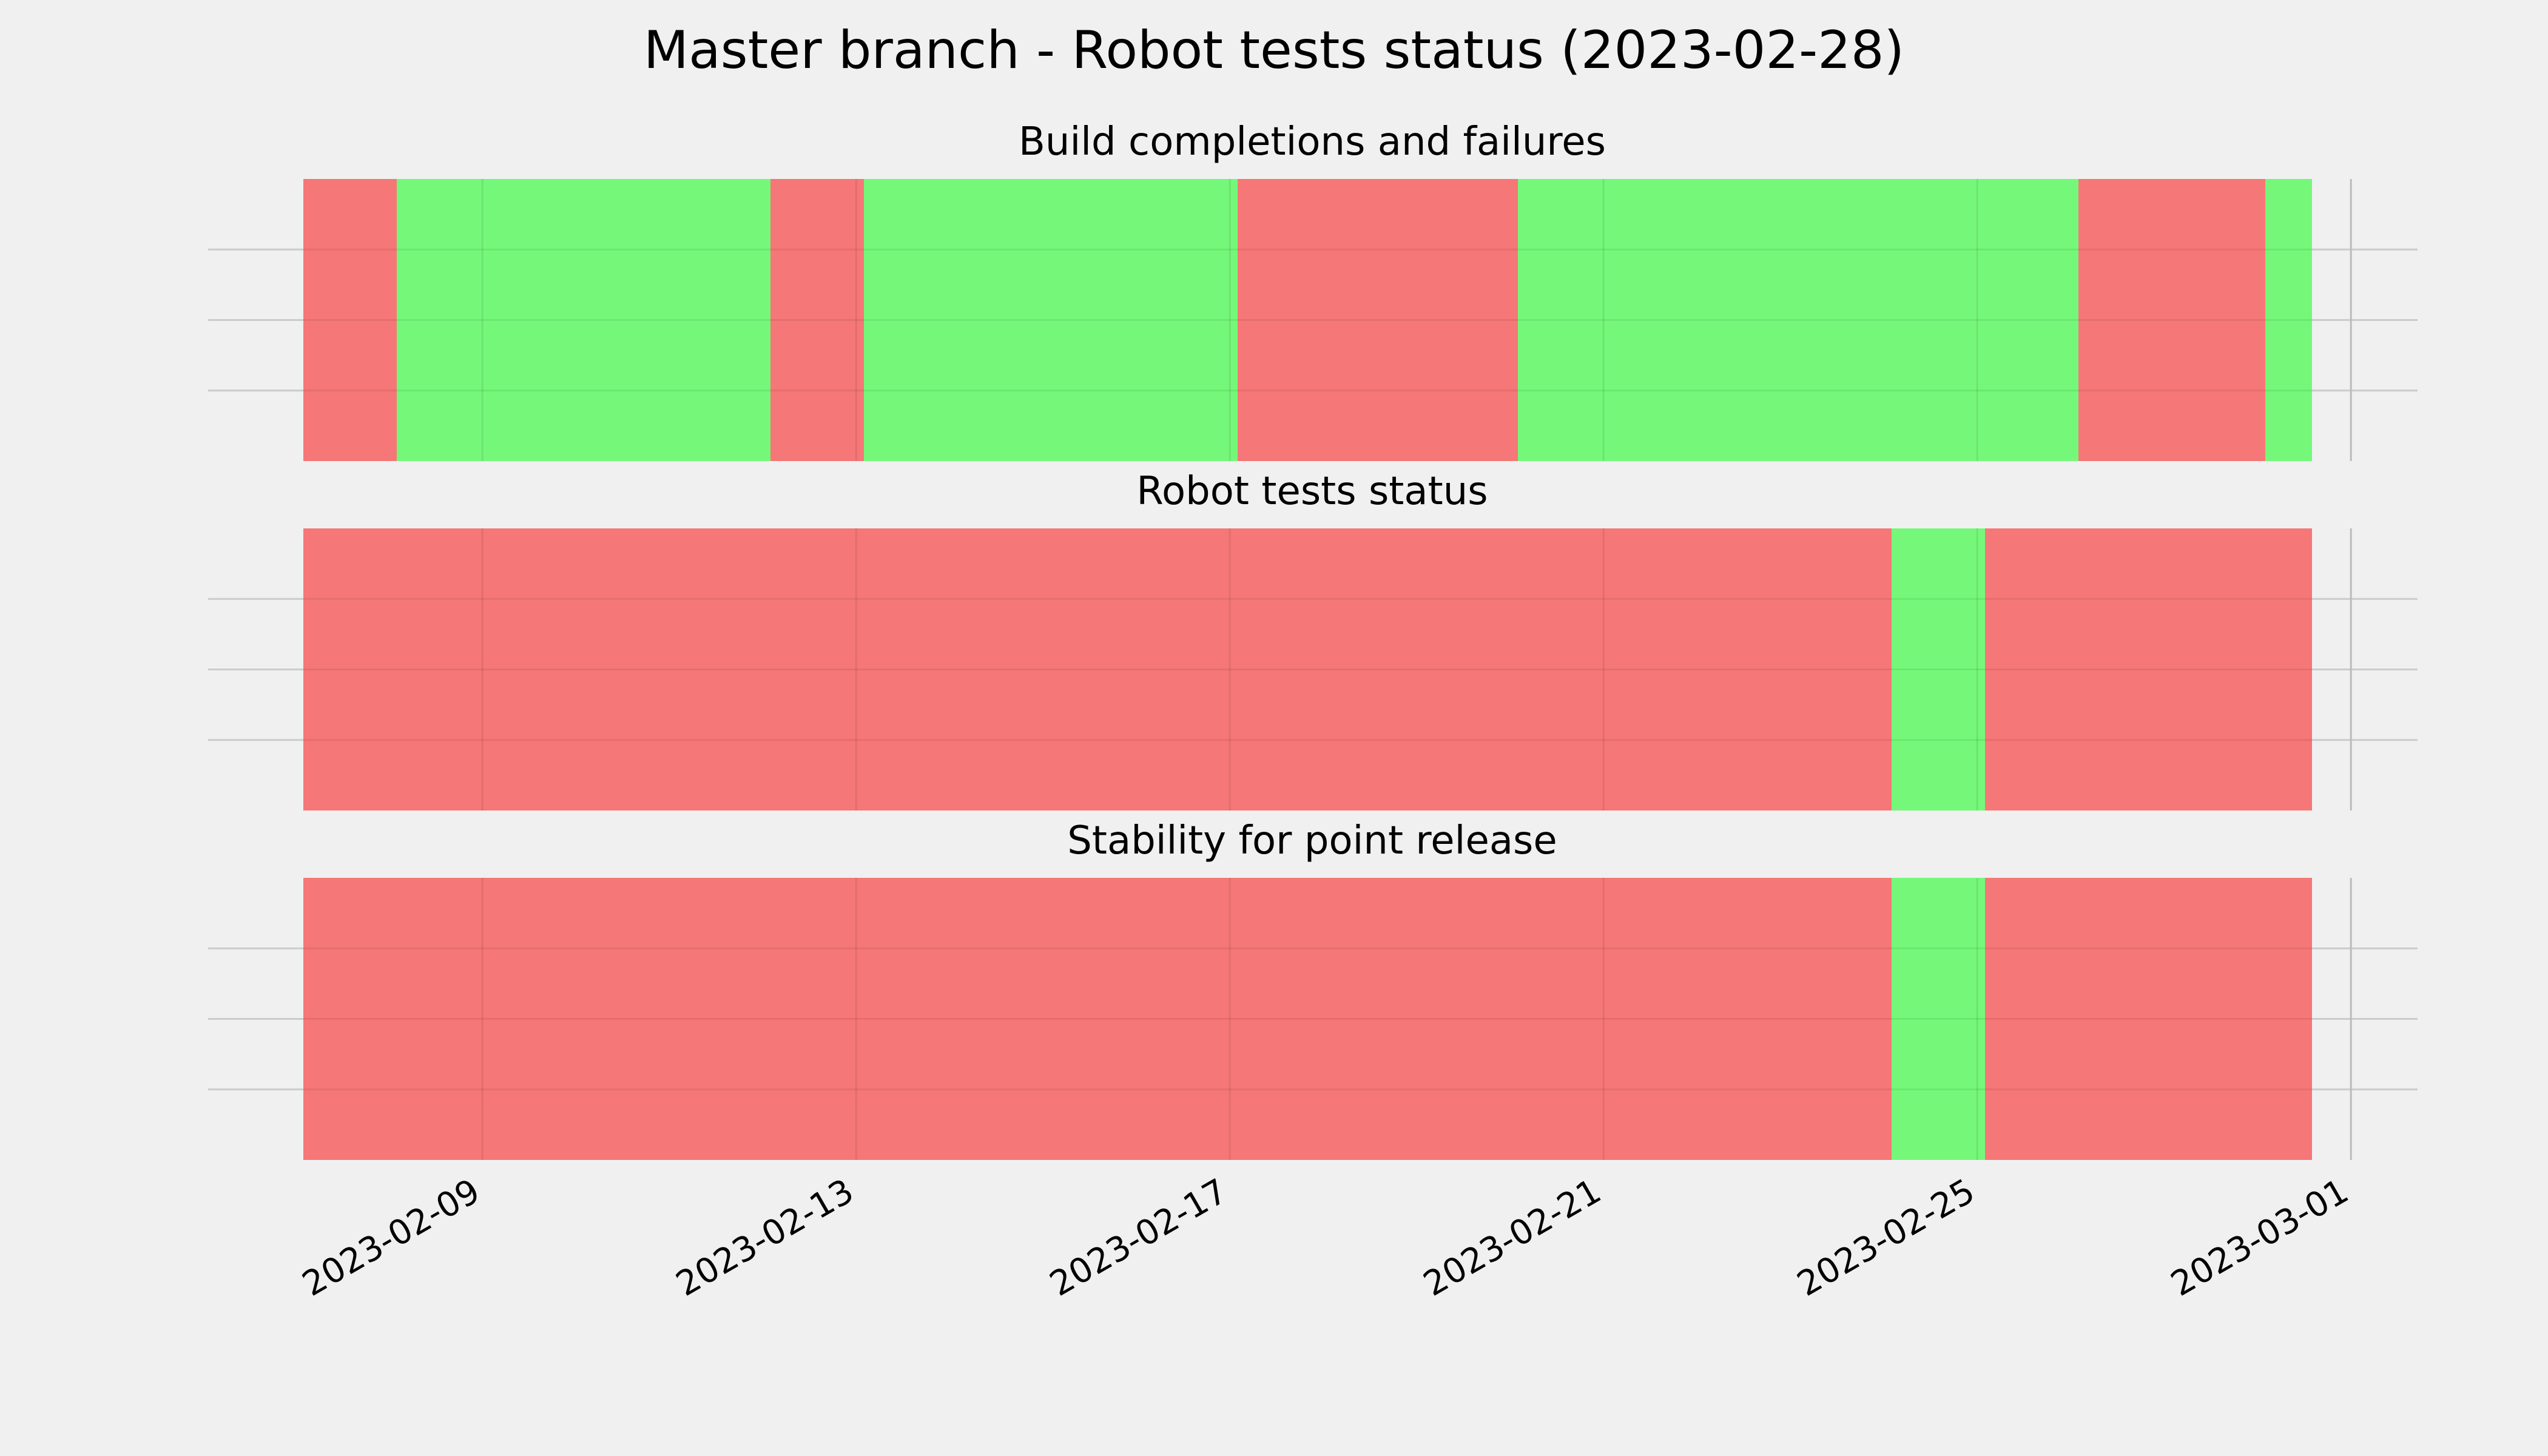 This screenshot has width=2548, height=1456. Describe the element at coordinates (391, 1237) in the screenshot. I see `x-tick-label: 2023-02-09` at that location.